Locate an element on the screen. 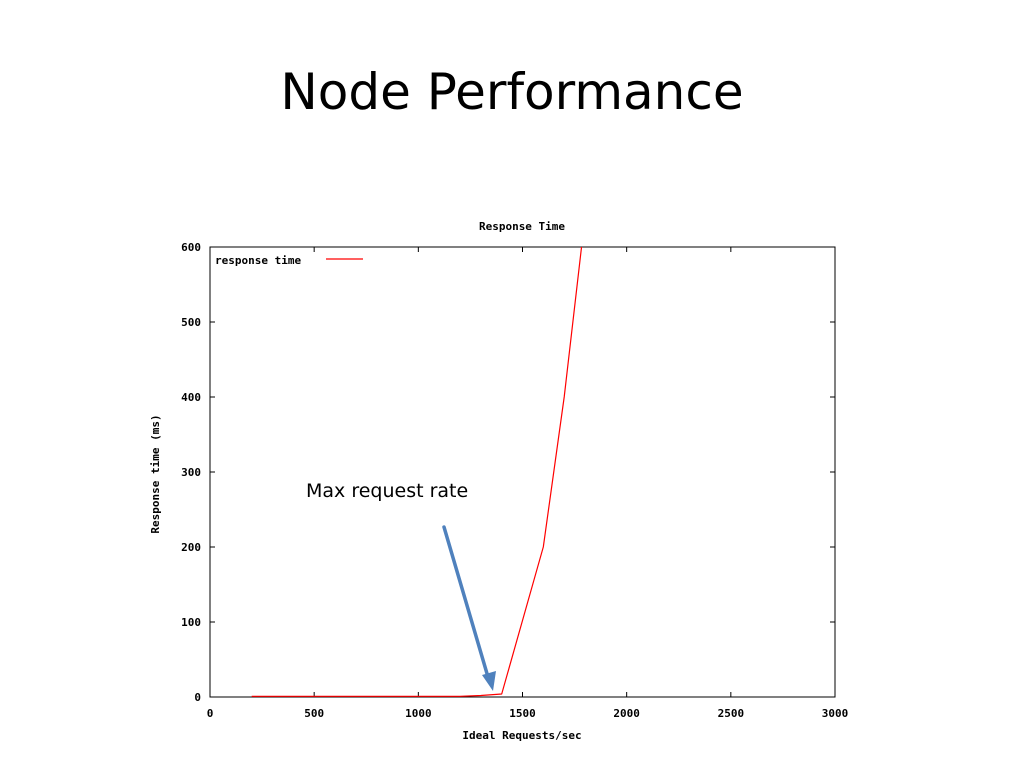 Image resolution: width=1024 pixels, height=768 pixels. arrow-shaft is located at coordinates (466, 602).